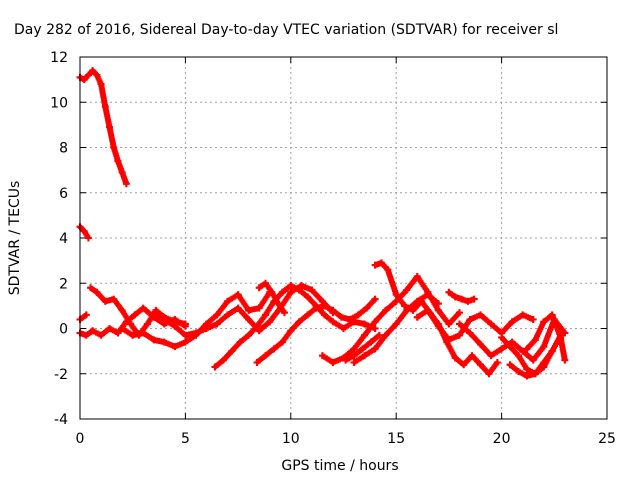 Image resolution: width=640 pixels, height=480 pixels. I want to click on x-tick-label: 0, so click(80, 439).